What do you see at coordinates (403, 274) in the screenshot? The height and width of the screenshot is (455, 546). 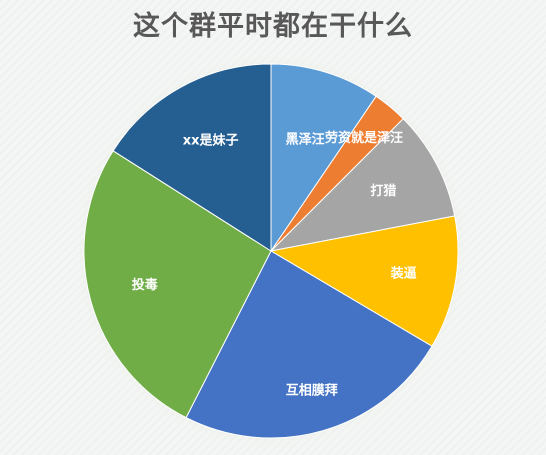 I see `slice-label: 装逼` at bounding box center [403, 274].